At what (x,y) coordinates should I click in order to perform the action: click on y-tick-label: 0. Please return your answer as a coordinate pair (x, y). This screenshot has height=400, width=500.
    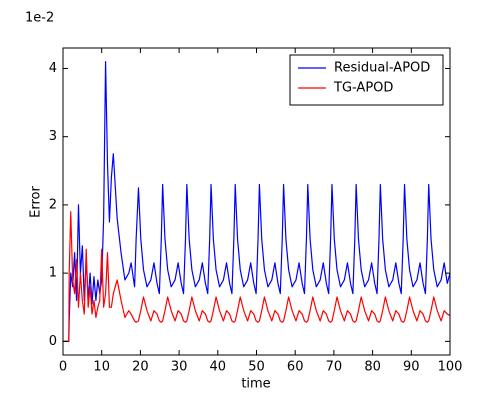
    Looking at the image, I should click on (53, 341).